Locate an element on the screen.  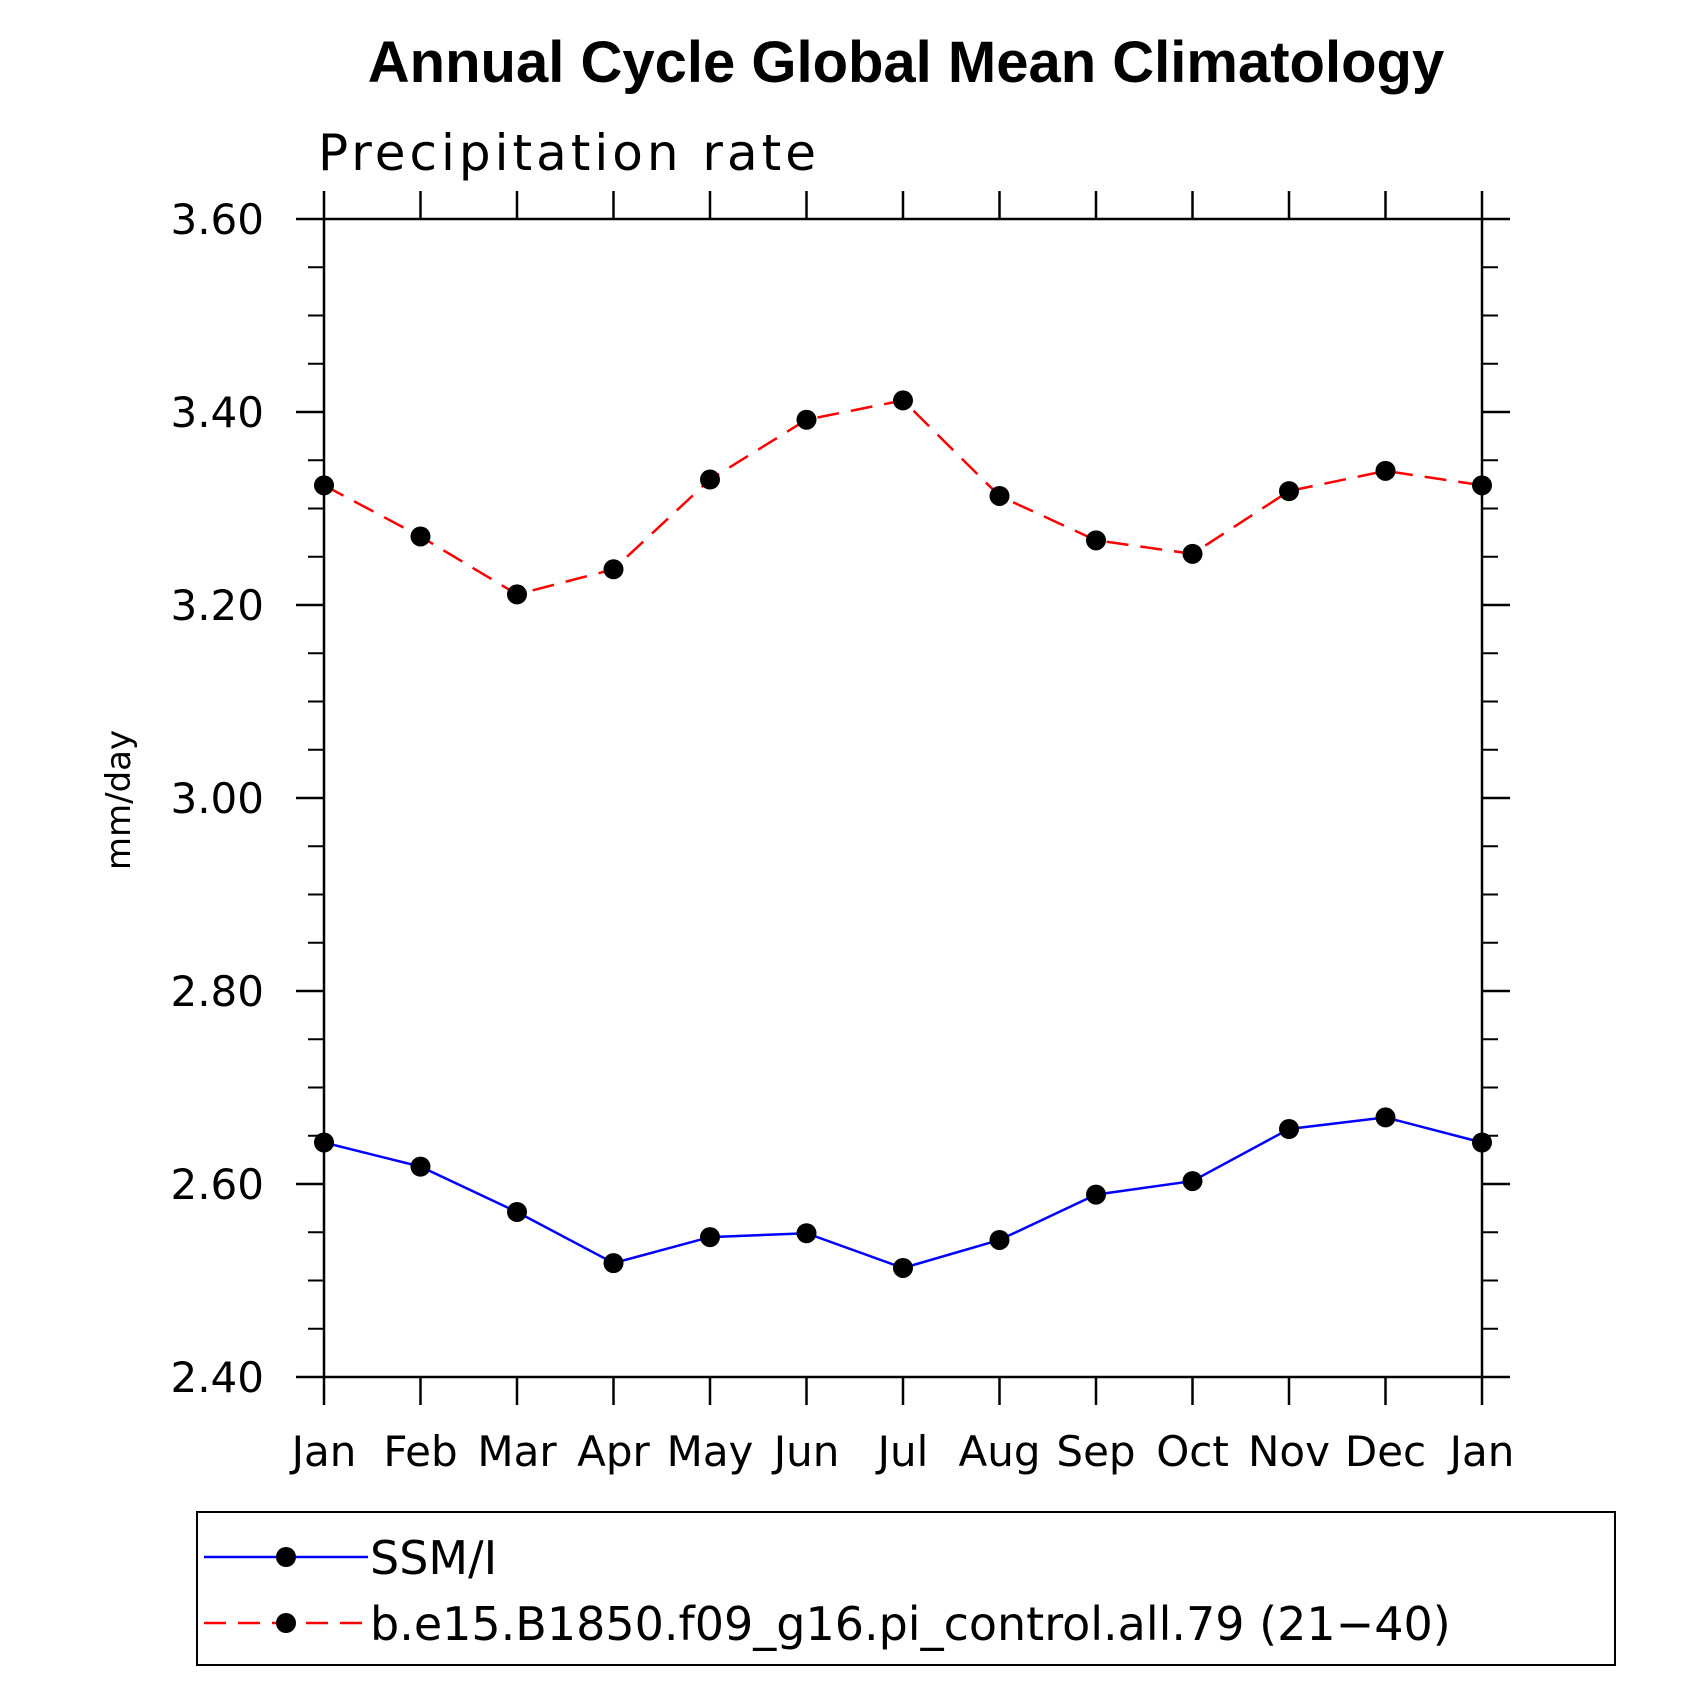
x-tick-label: Dec is located at coordinates (1385, 1451).